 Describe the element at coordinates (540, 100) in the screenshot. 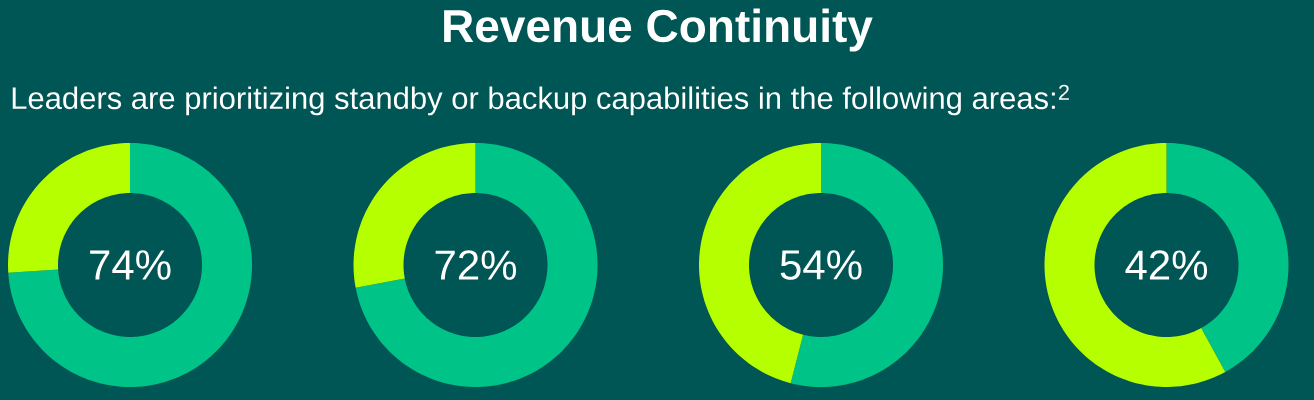

I see `text: Leaders are prioritizing standby or backup capabilities in the following areas:$^{2}$` at that location.